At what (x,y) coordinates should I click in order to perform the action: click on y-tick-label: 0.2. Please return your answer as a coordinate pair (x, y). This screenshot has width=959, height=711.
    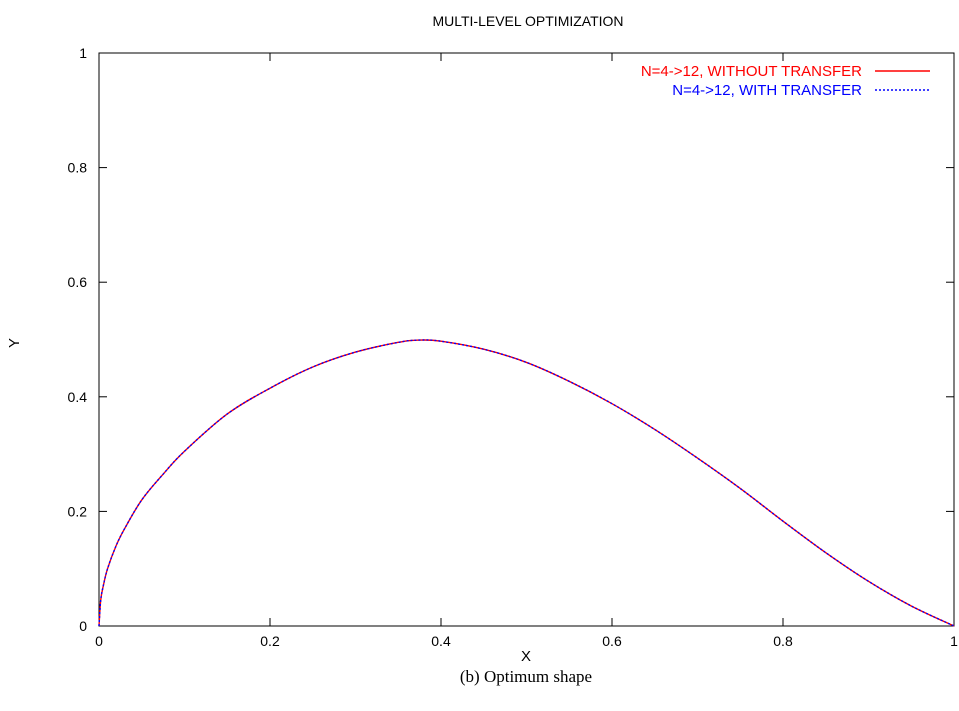
    Looking at the image, I should click on (78, 511).